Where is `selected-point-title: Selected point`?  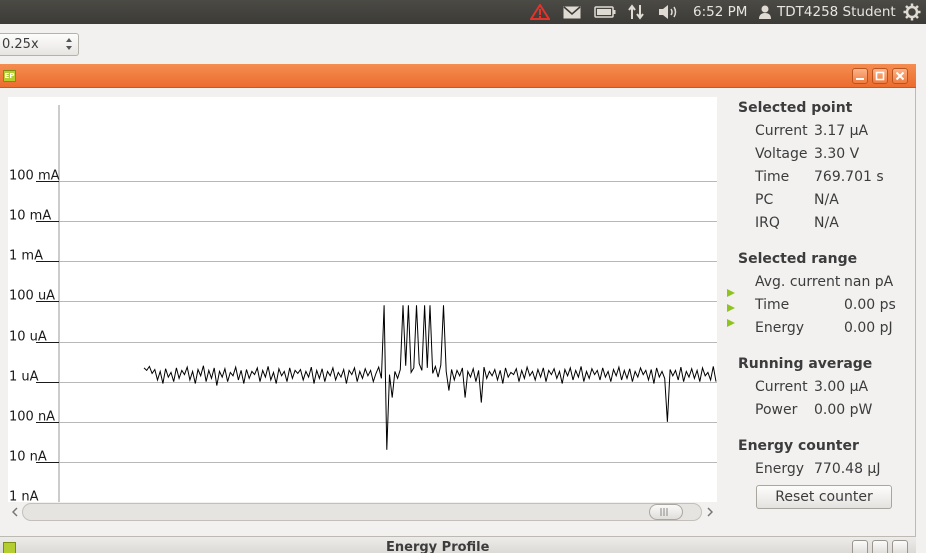
selected-point-title: Selected point is located at coordinates (795, 108).